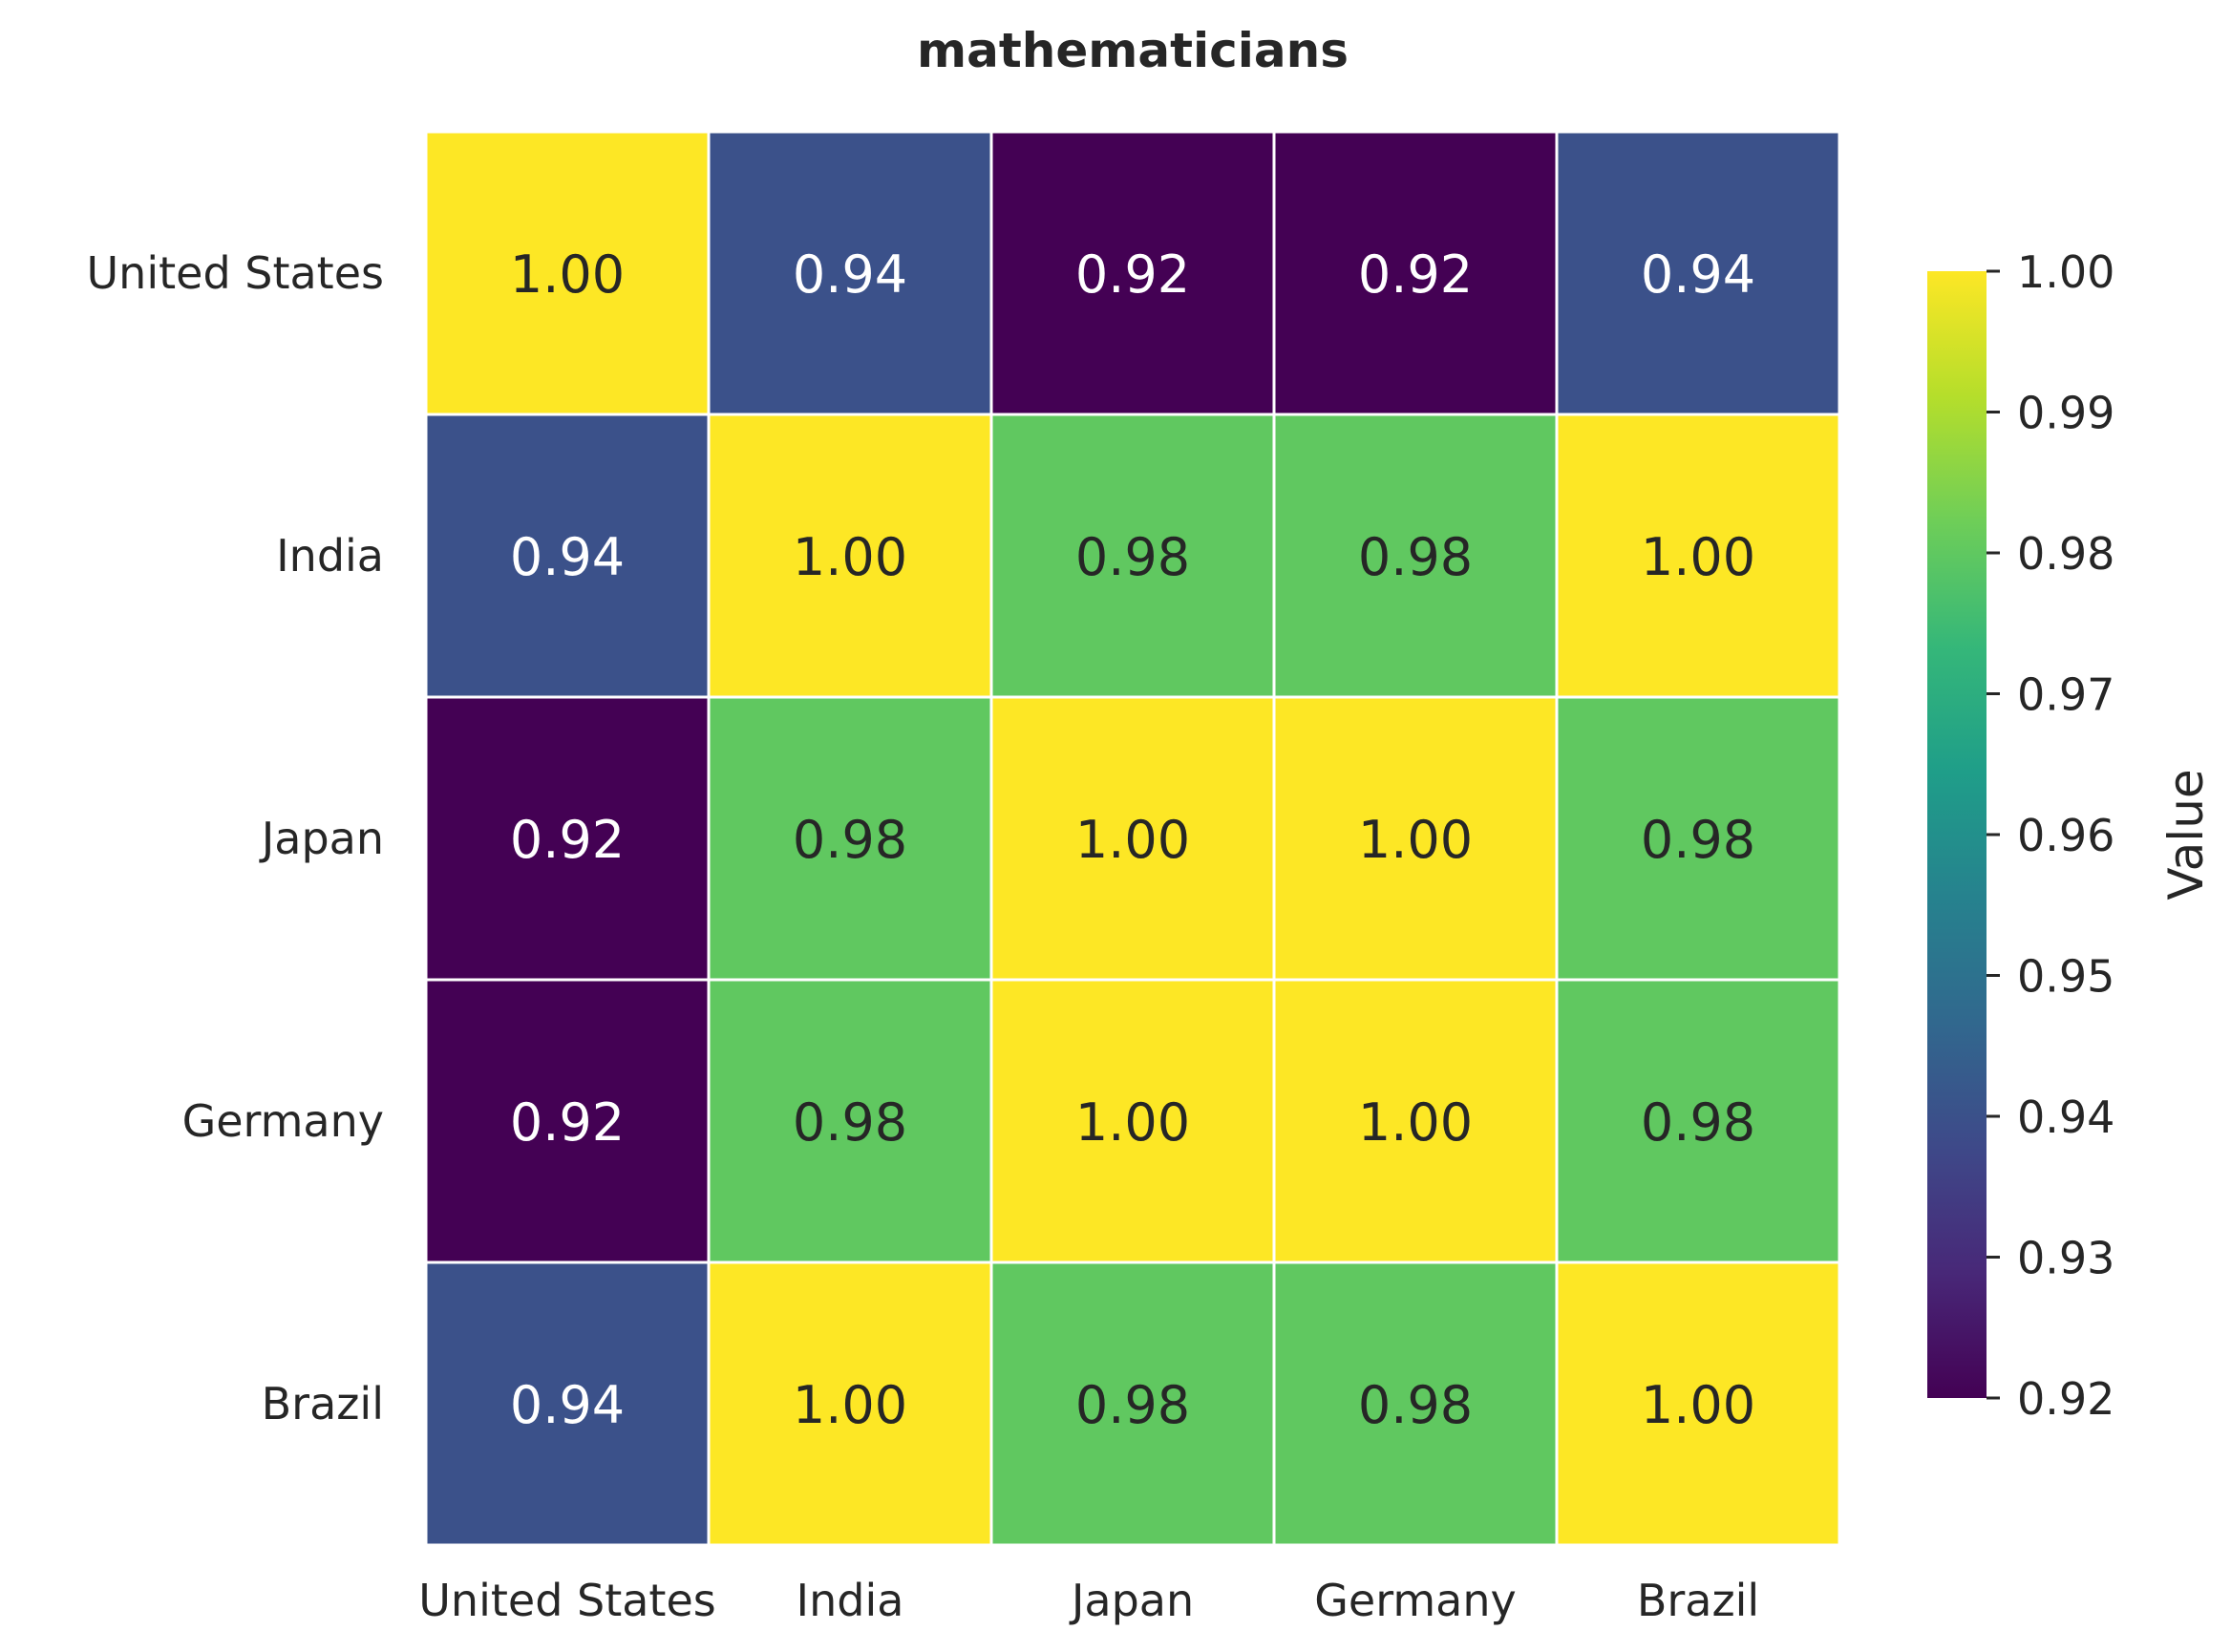 The image size is (2231, 1652). I want to click on colorbar-tick-label: 0.93, so click(2065, 1258).